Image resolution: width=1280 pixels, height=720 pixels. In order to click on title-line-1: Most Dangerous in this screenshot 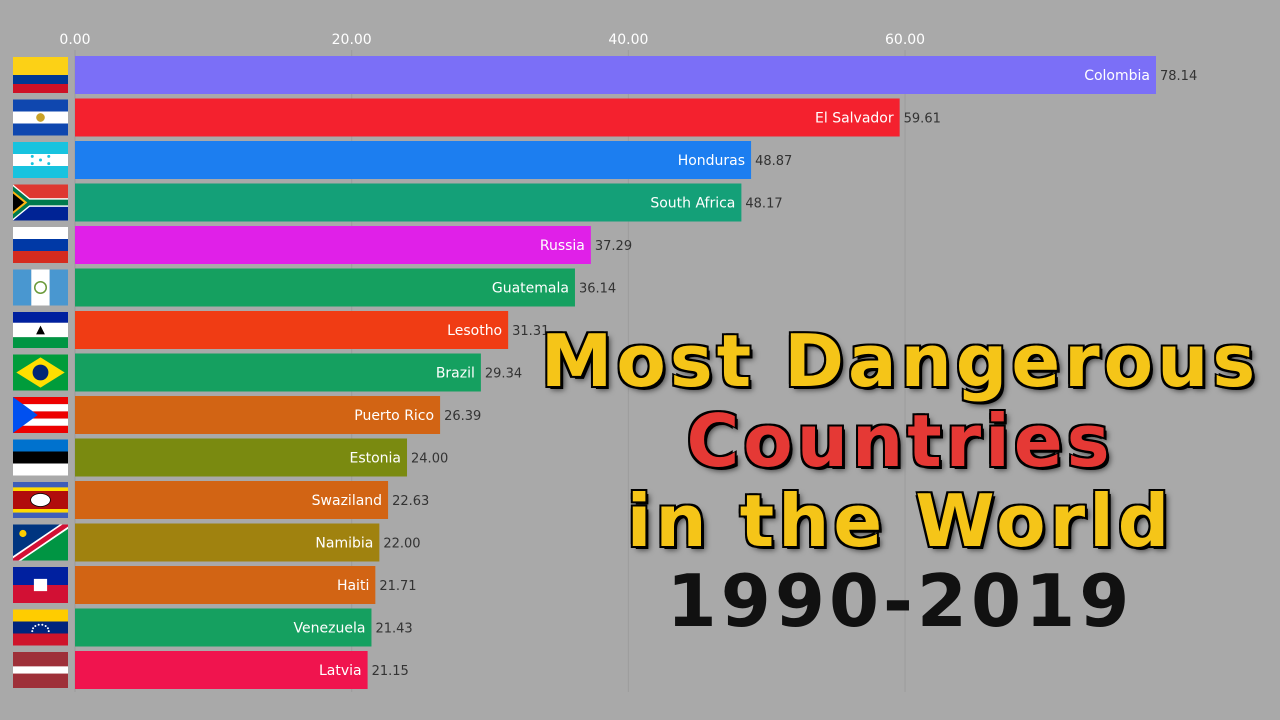, I will do `click(900, 361)`.